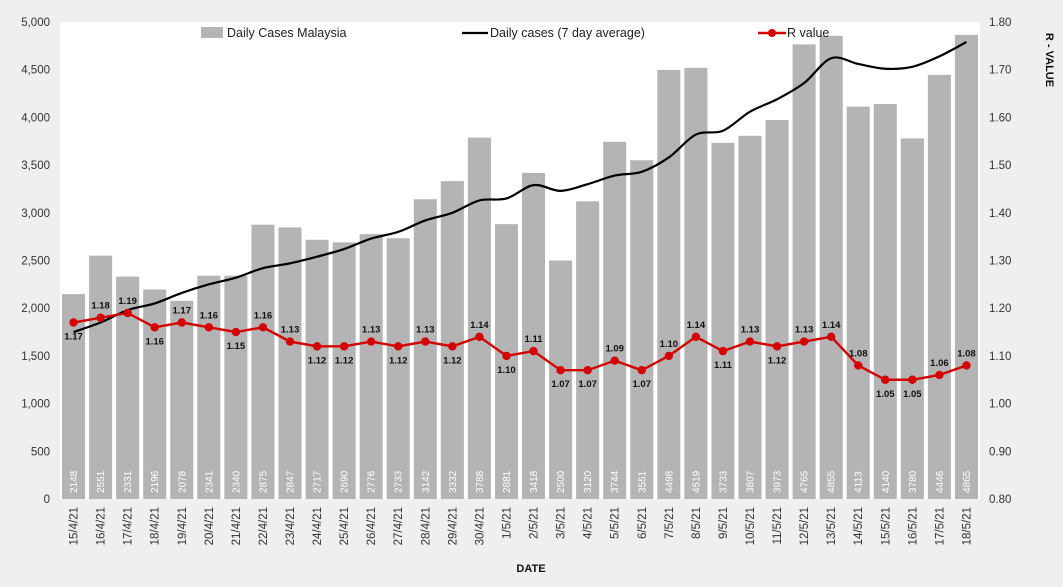  I want to click on y2-tick-label: 1.30, so click(1000, 262).